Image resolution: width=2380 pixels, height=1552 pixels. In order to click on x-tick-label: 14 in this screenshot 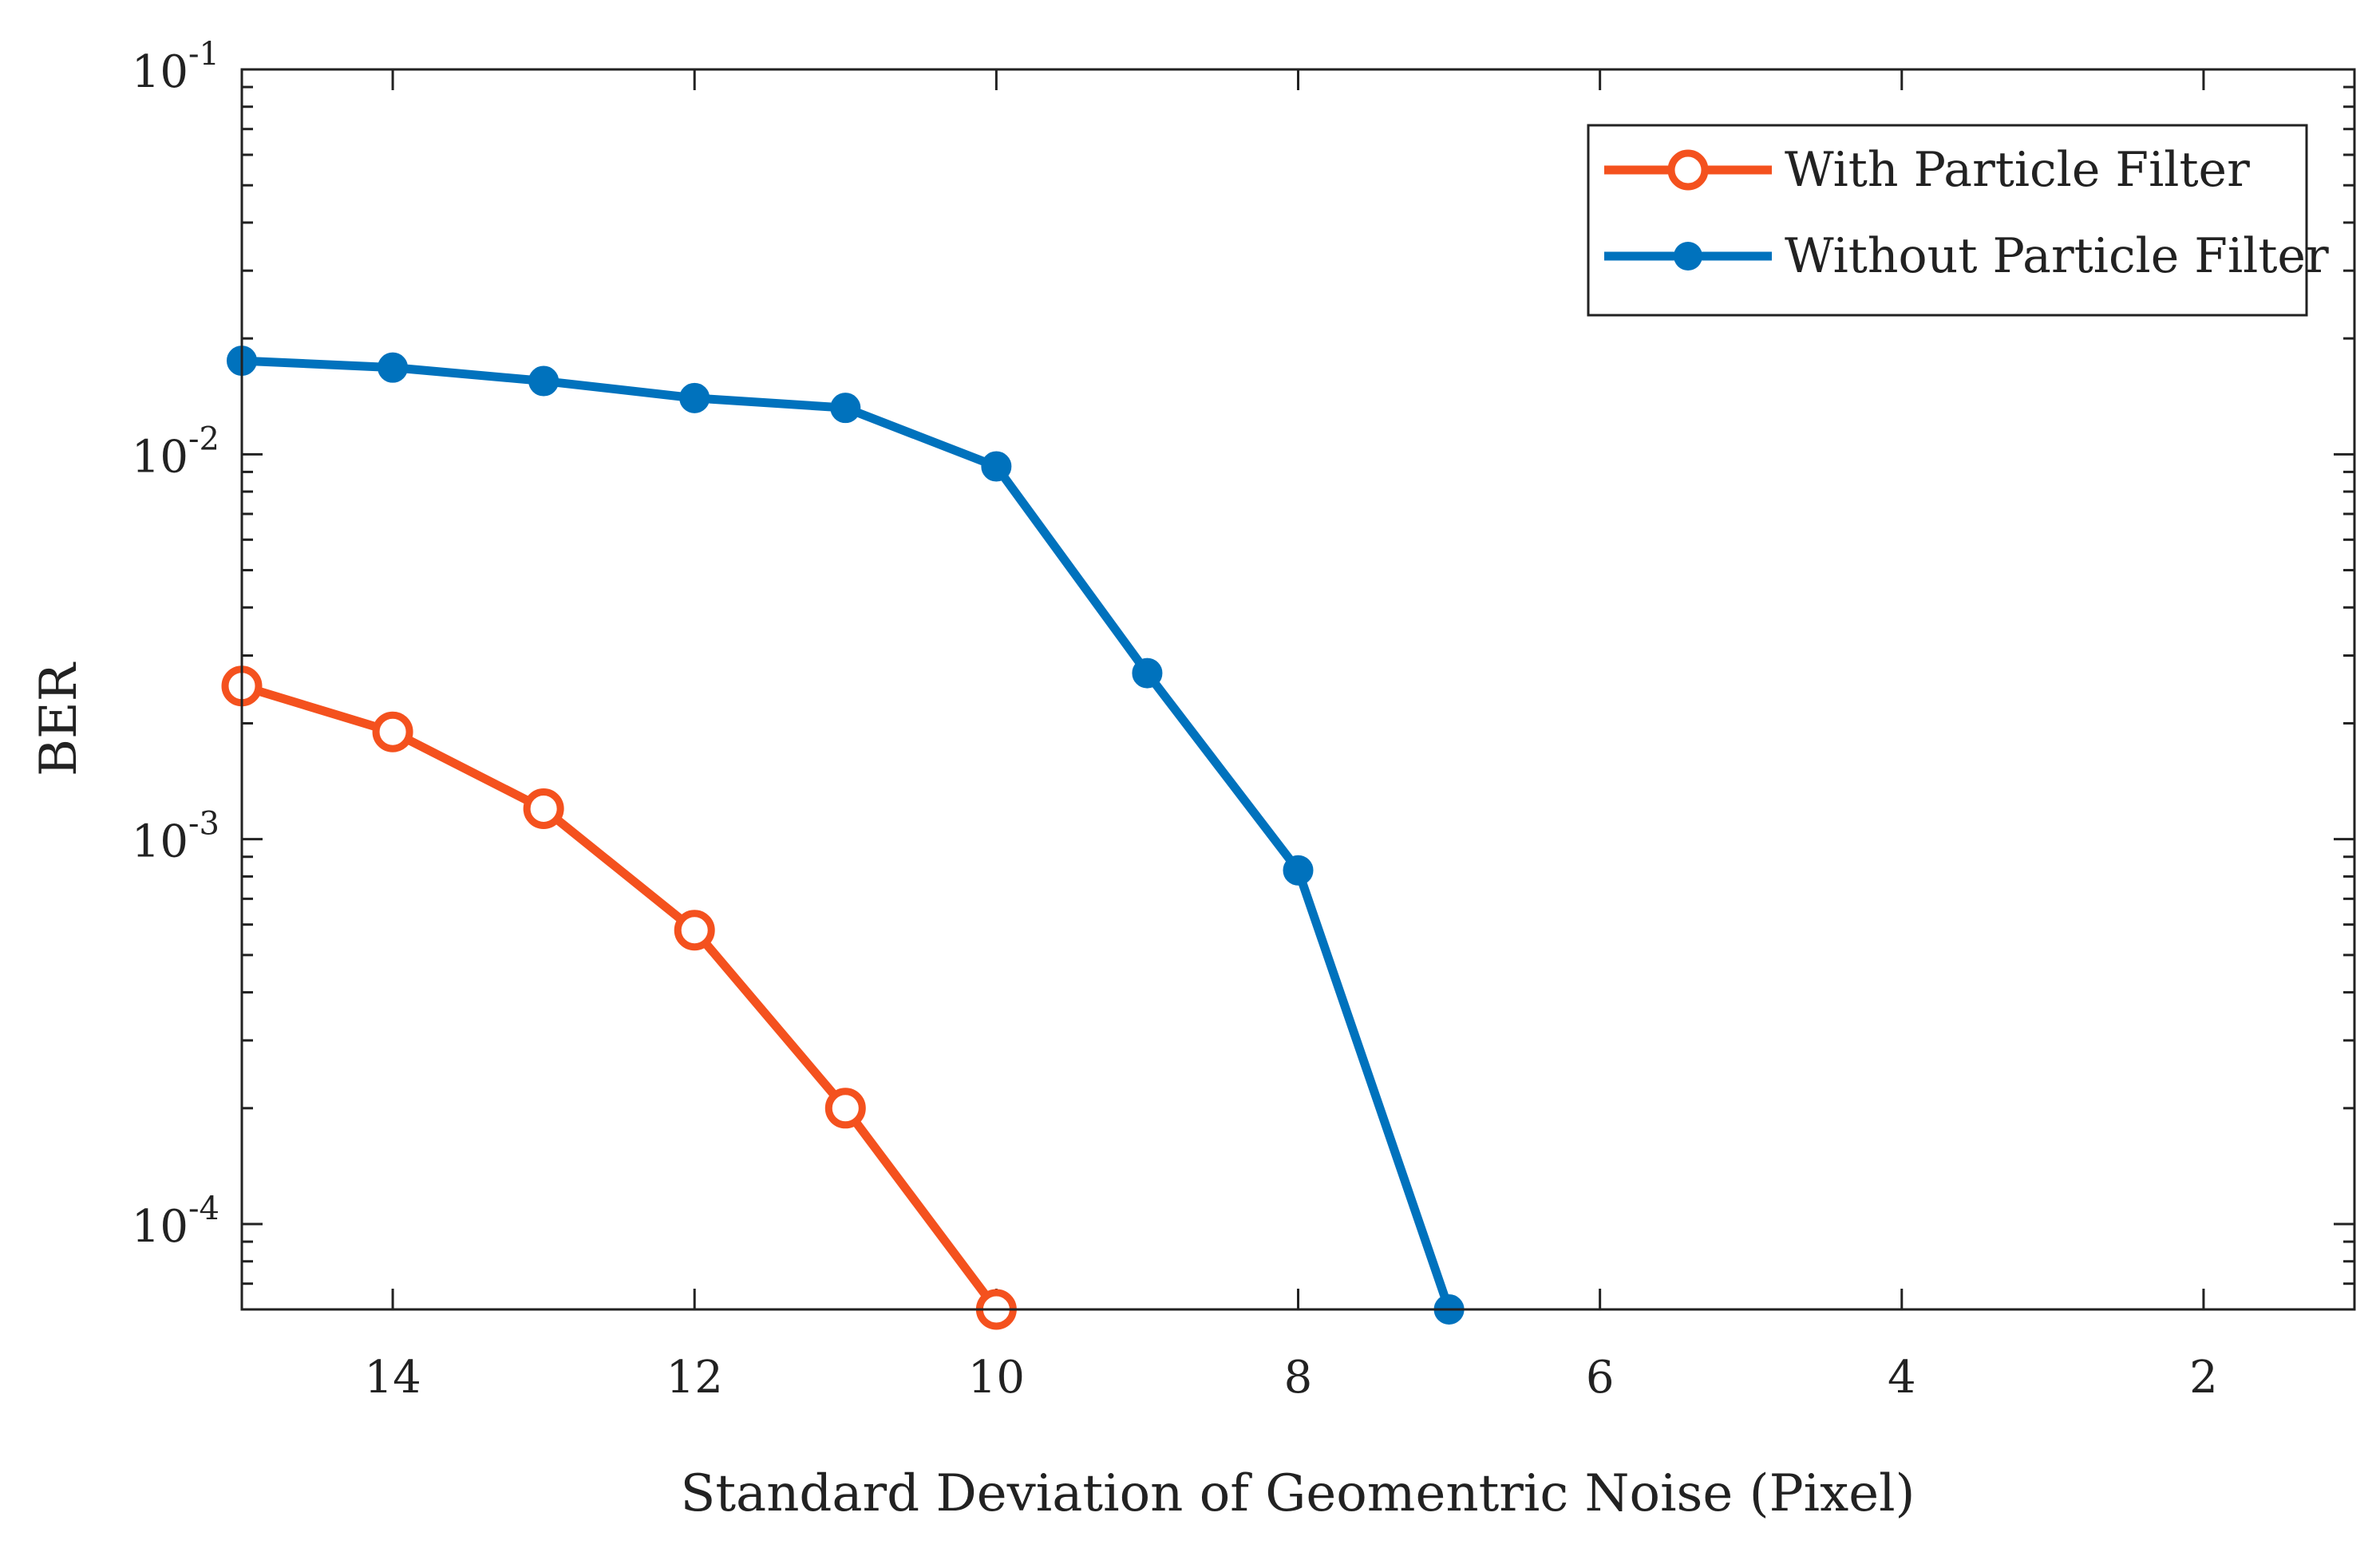, I will do `click(392, 1378)`.